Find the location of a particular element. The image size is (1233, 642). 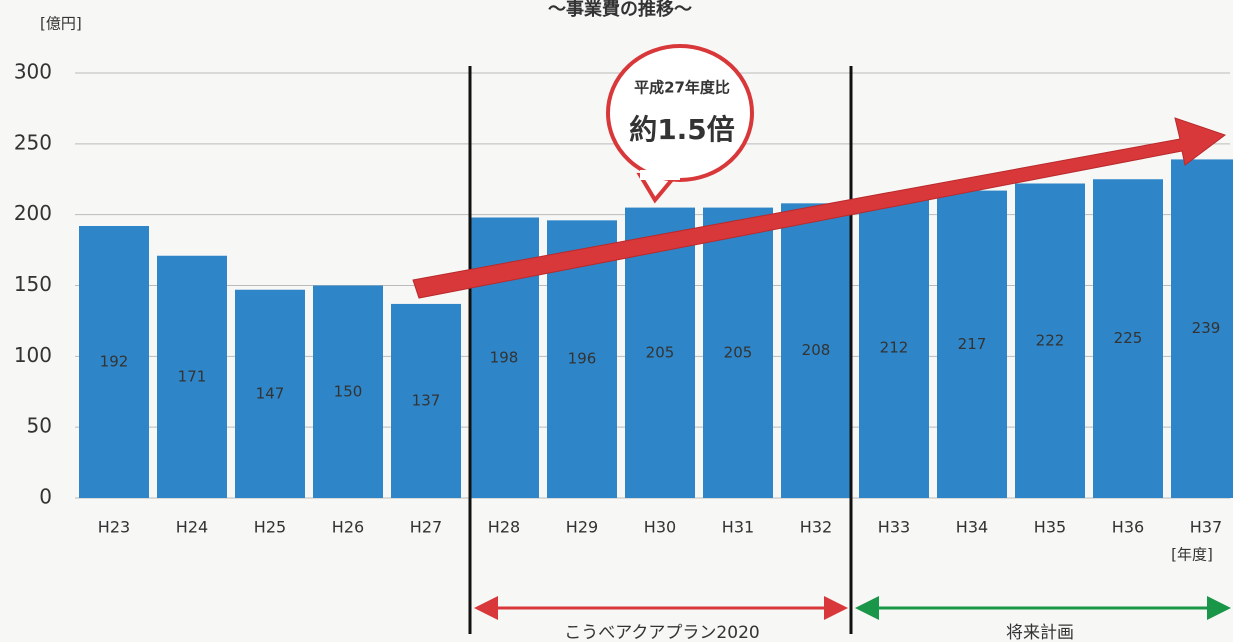

x-tick-label: H35 is located at coordinates (1050, 527).